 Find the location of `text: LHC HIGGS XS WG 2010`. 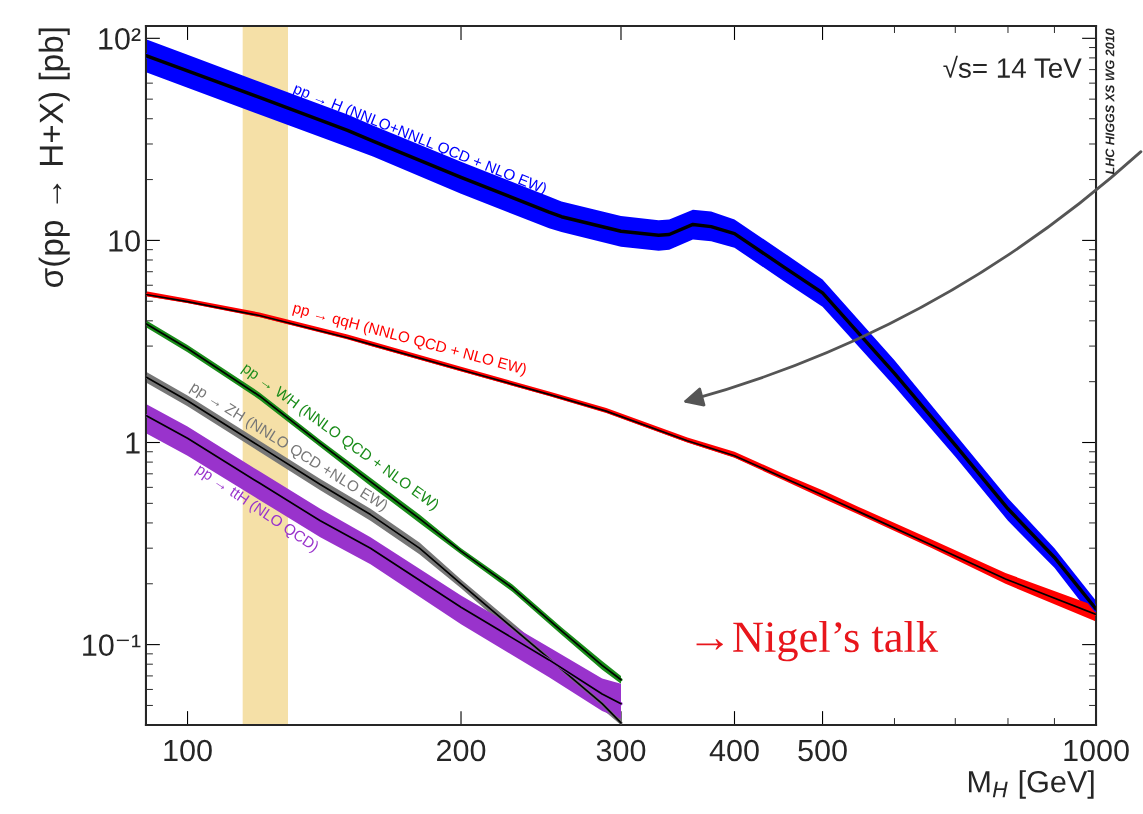

text: LHC HIGGS XS WG 2010 is located at coordinates (1110, 101).